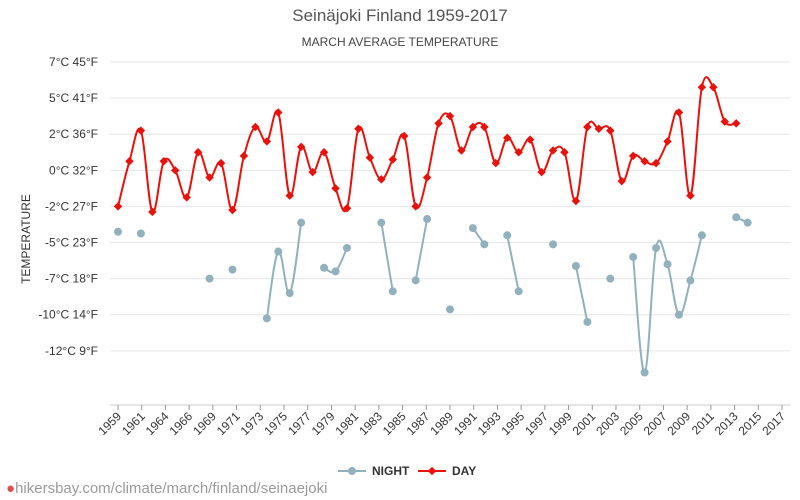  What do you see at coordinates (73, 62) in the screenshot?
I see `y-tick-label: 7°C 45°F` at bounding box center [73, 62].